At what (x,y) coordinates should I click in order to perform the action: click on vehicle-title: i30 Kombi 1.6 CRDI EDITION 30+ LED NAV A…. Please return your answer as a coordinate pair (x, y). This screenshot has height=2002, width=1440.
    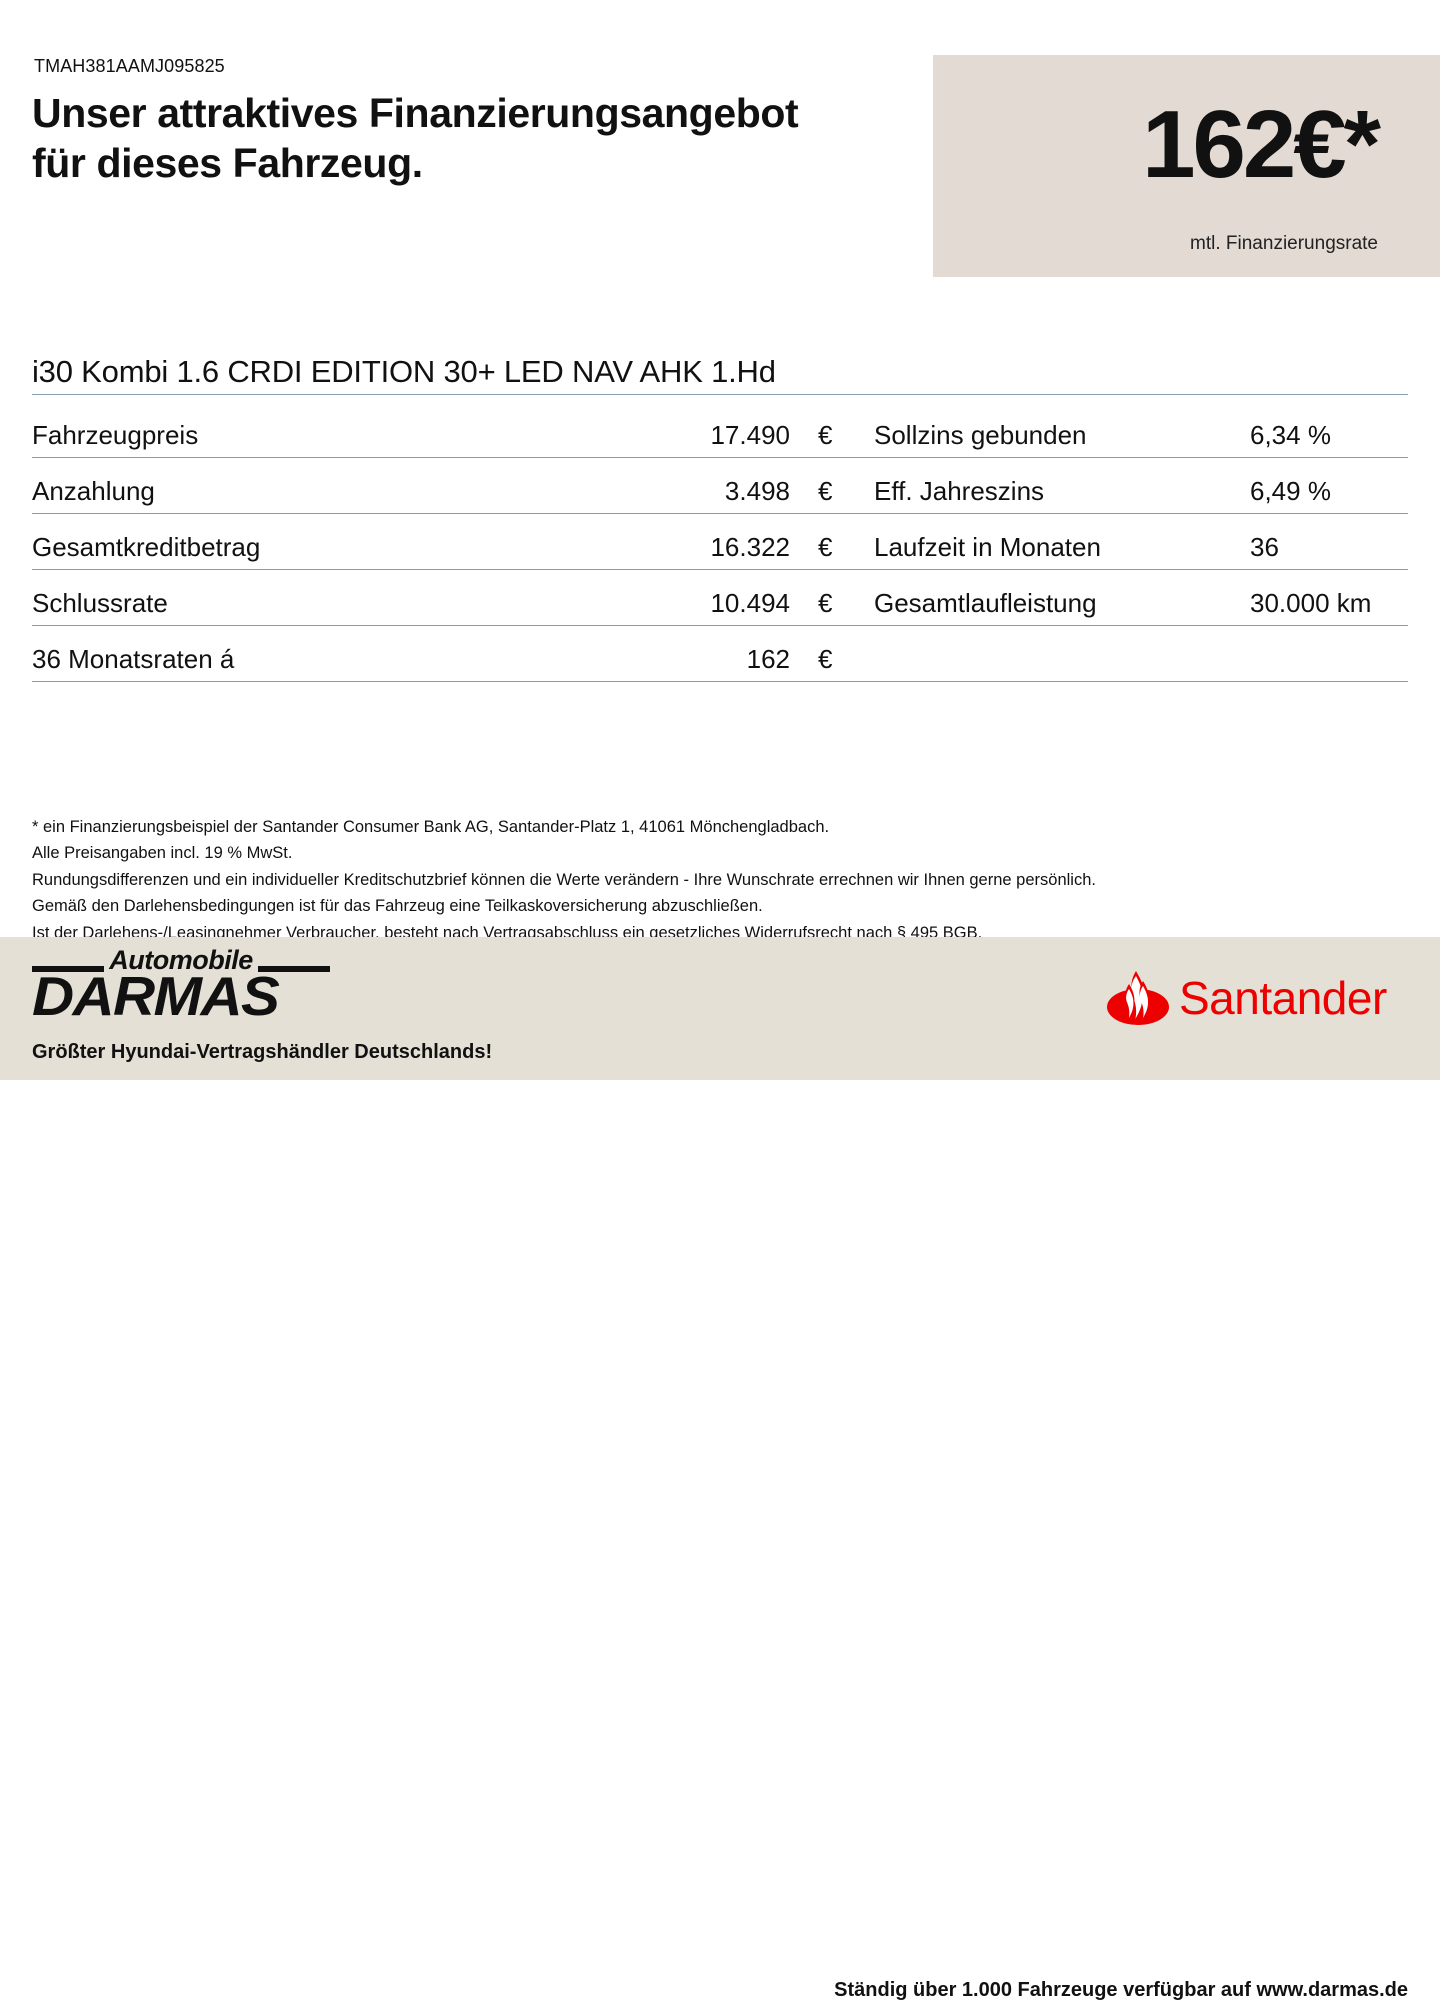
    Looking at the image, I should click on (404, 371).